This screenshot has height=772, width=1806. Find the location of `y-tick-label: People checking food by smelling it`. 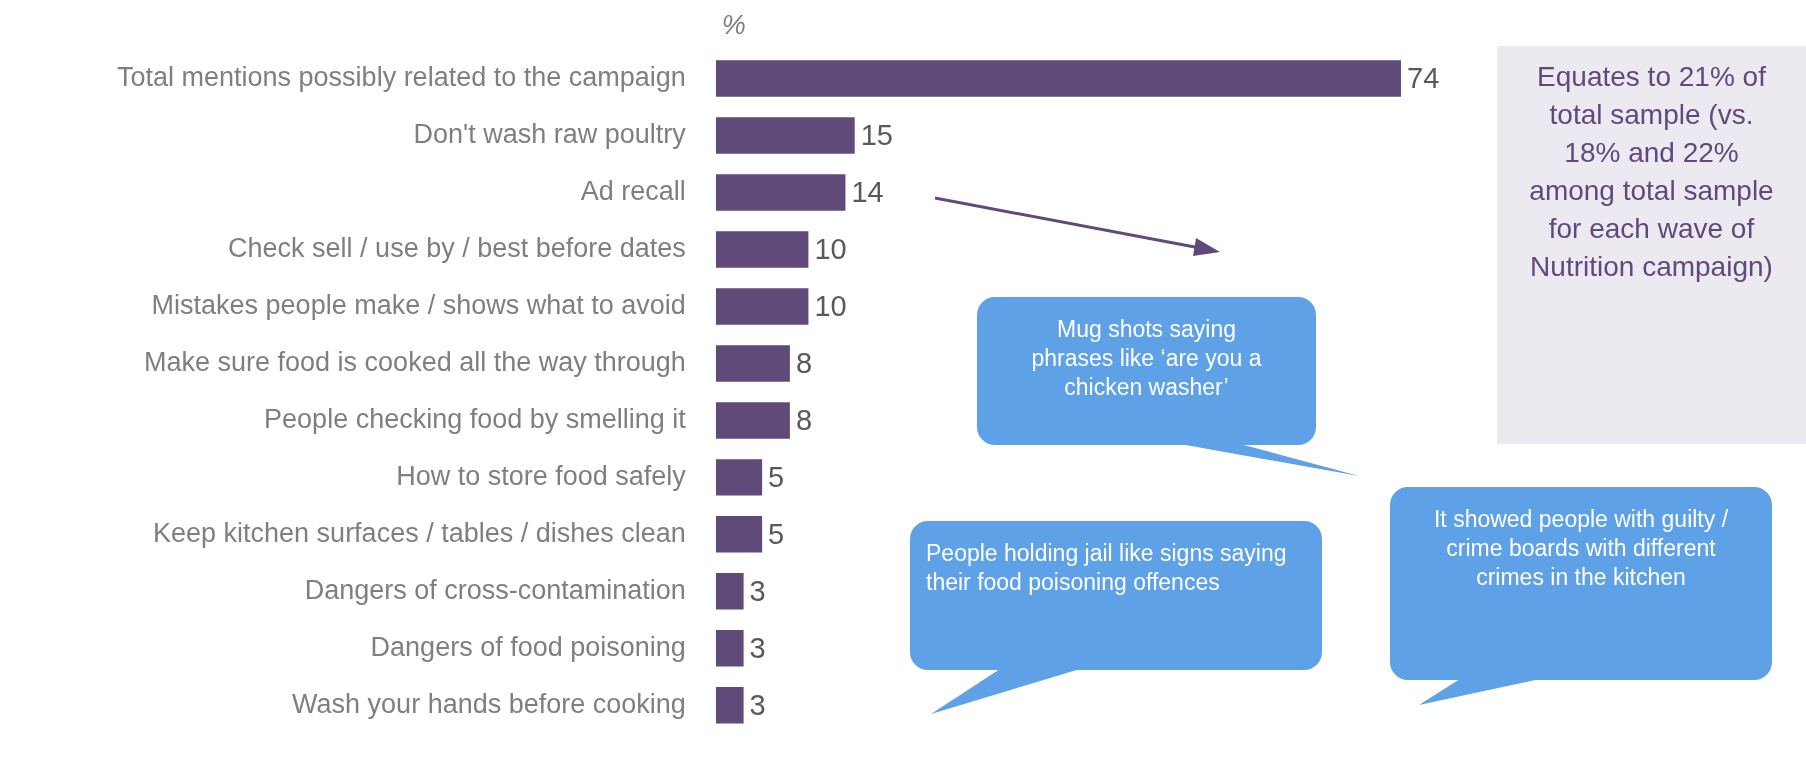

y-tick-label: People checking food by smelling it is located at coordinates (475, 418).